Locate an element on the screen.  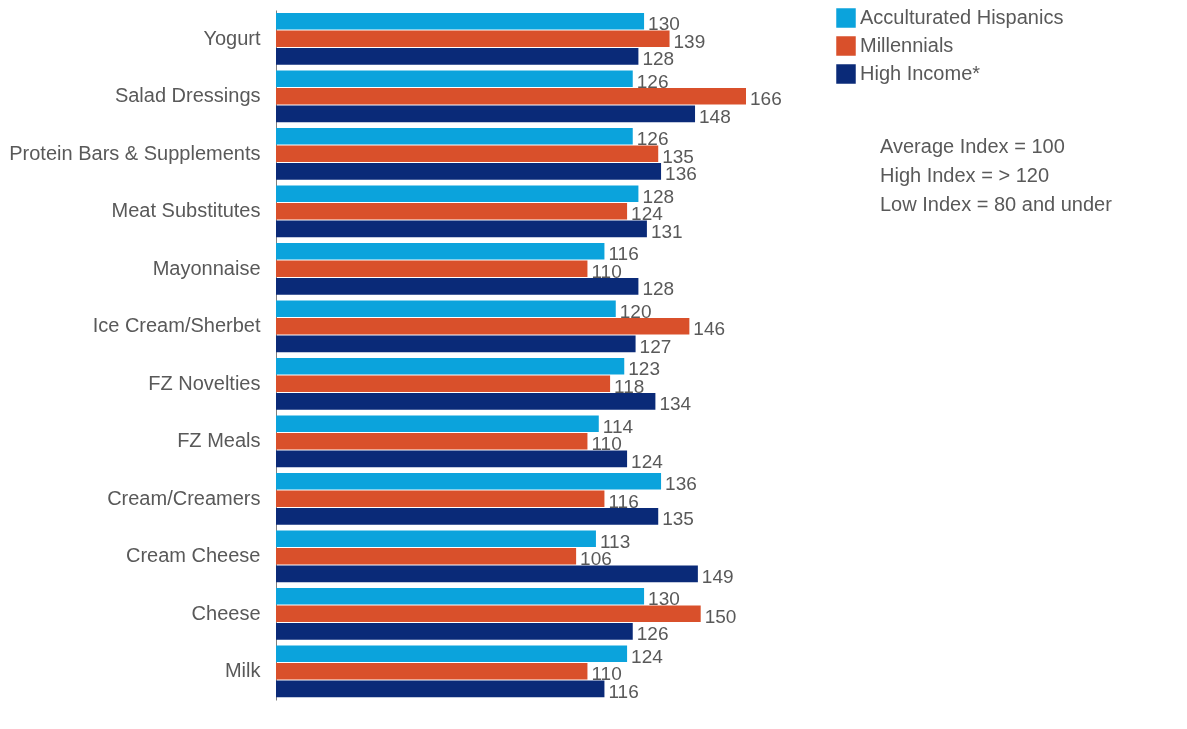
data-label: 149 is located at coordinates (717, 576).